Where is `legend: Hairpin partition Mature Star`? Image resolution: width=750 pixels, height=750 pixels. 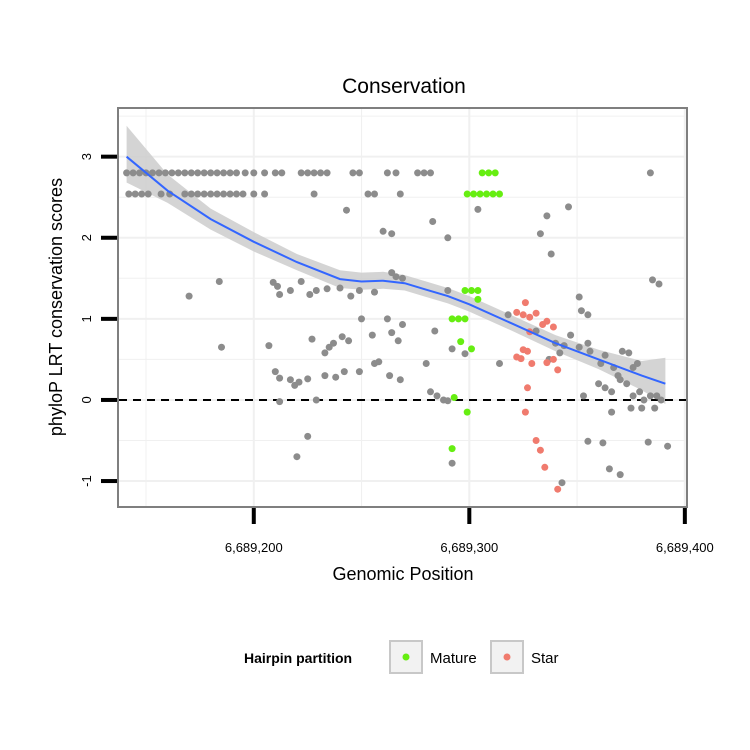
legend: Hairpin partition Mature Star is located at coordinates (401, 657).